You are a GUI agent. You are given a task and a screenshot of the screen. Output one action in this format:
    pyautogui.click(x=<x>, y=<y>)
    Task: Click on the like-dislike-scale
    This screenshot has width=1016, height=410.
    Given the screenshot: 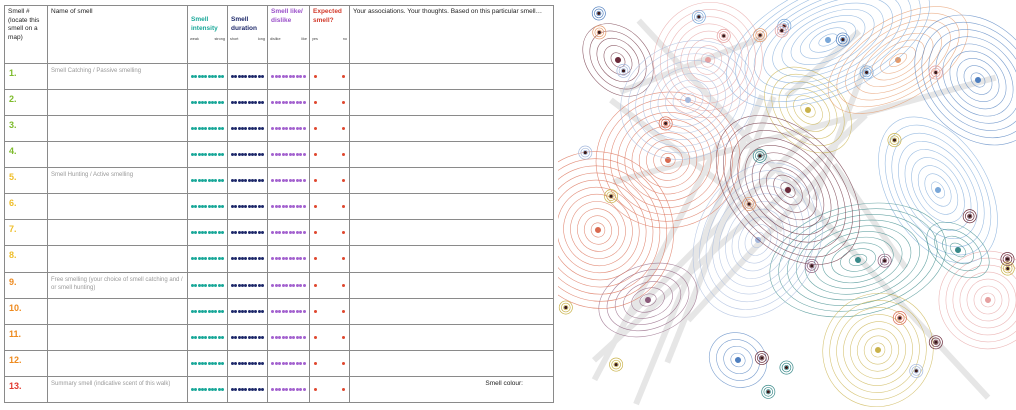 What is the action you would take?
    pyautogui.click(x=288, y=285)
    